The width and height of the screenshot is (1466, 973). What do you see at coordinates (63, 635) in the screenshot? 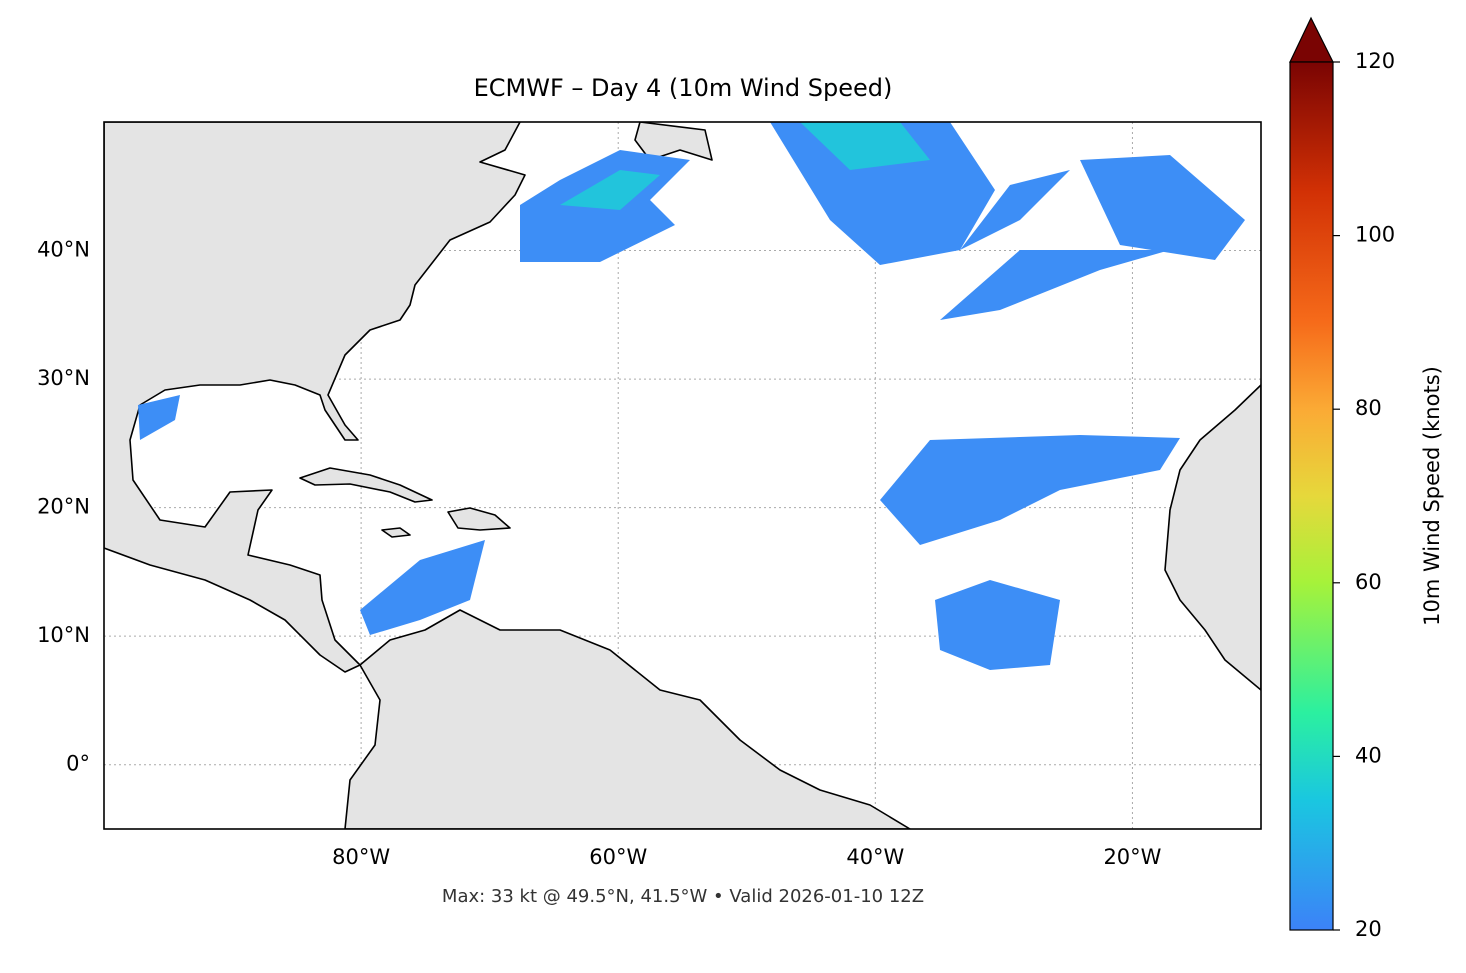
I see `y-tick-label: 10°N` at bounding box center [63, 635].